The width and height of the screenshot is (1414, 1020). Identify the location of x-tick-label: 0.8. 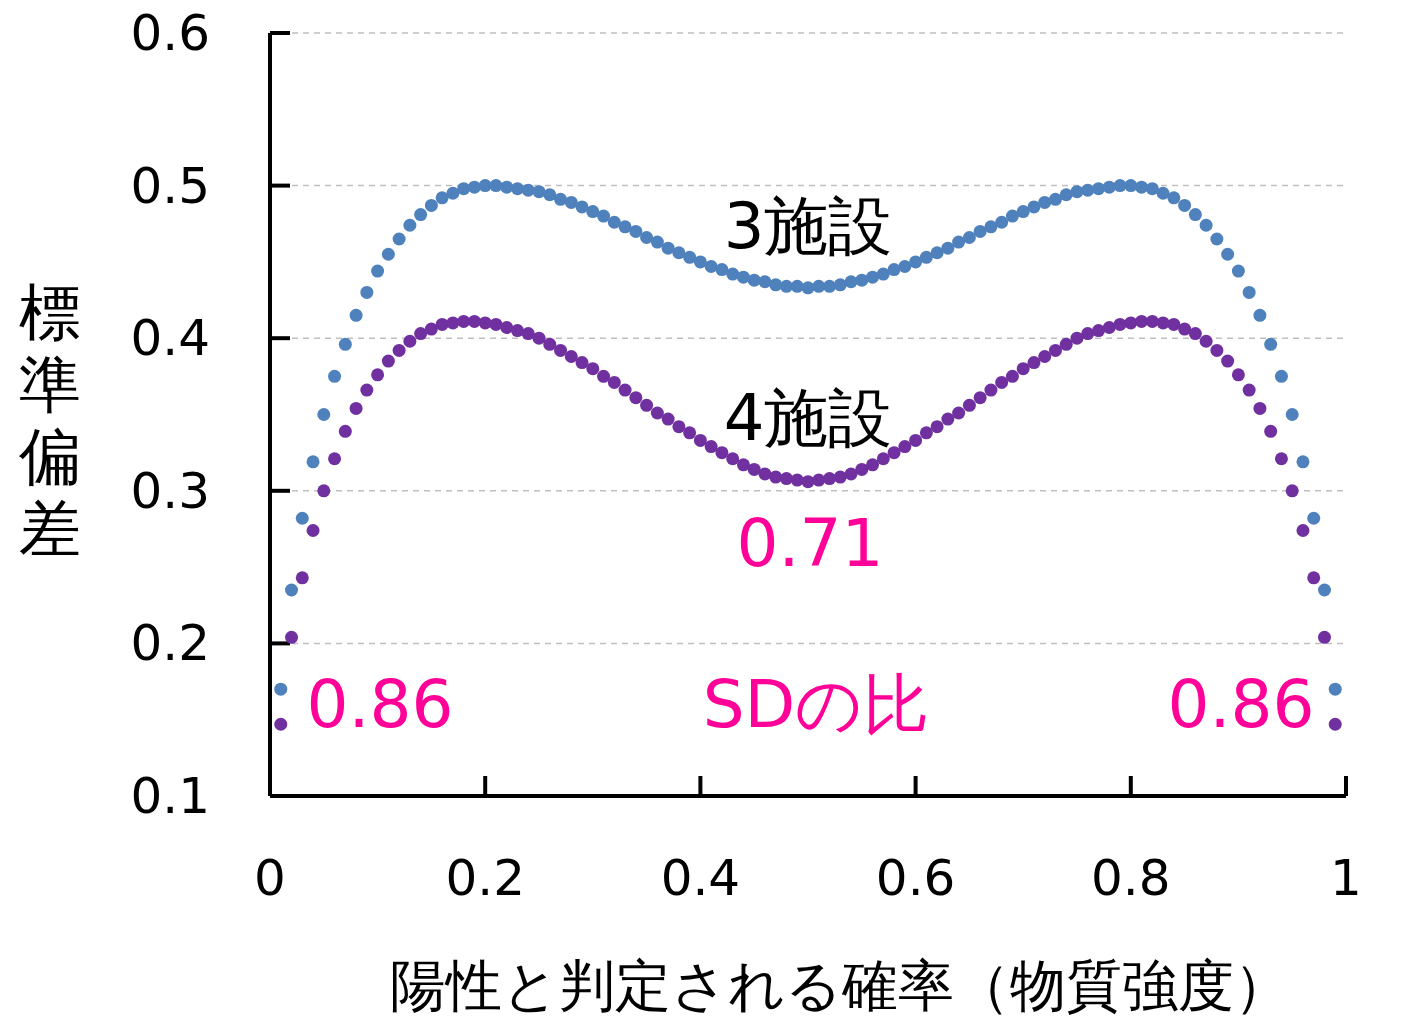
(1131, 878).